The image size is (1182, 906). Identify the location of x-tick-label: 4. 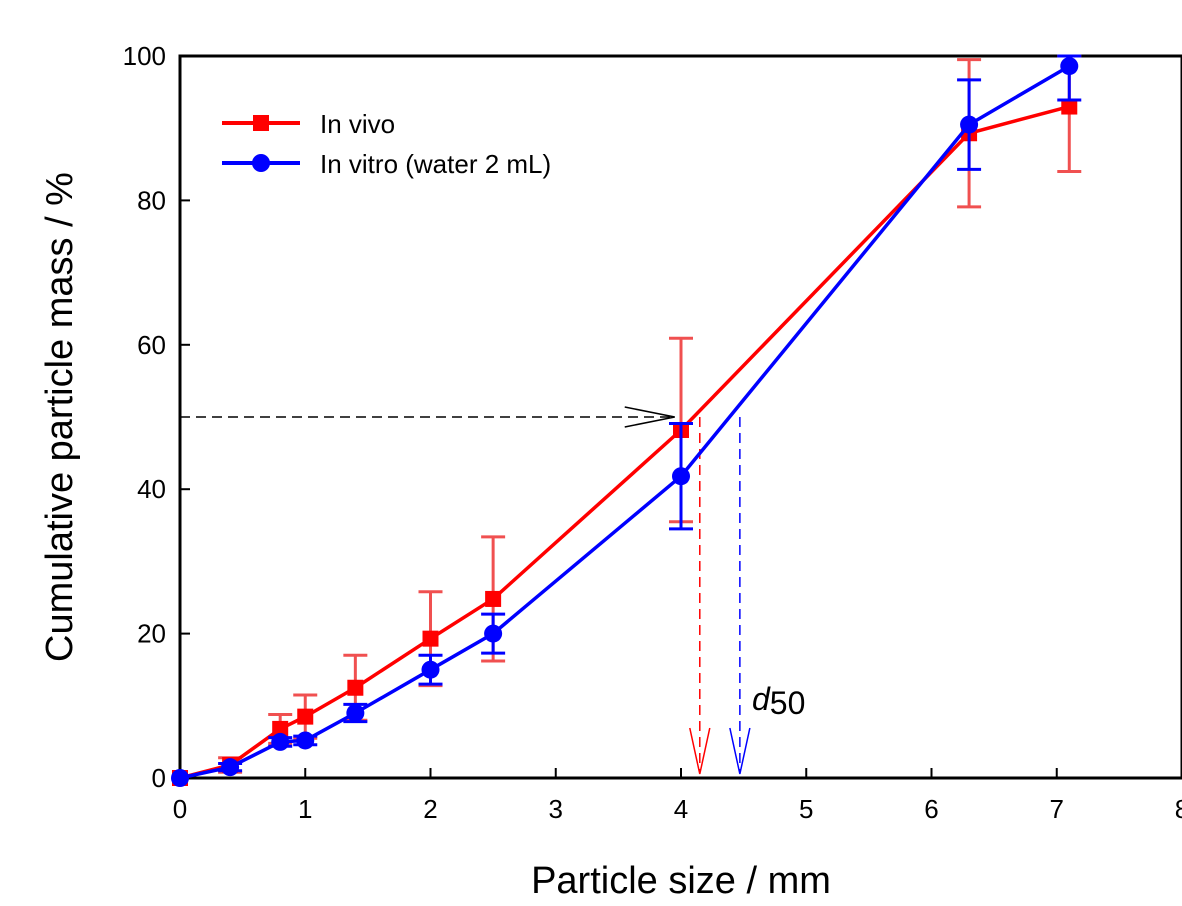
(681, 809).